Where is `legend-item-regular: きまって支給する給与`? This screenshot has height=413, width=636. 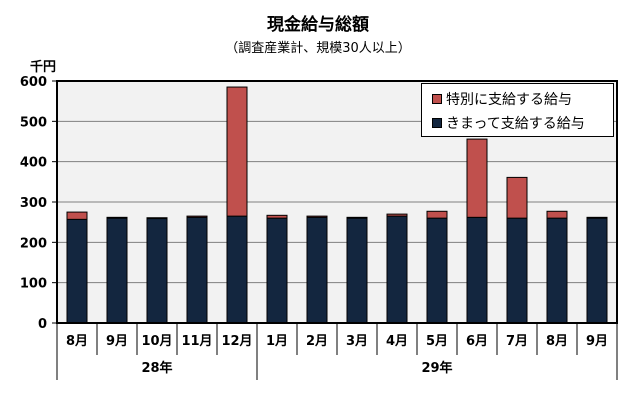
legend-item-regular: きまって支給する給与 is located at coordinates (508, 123).